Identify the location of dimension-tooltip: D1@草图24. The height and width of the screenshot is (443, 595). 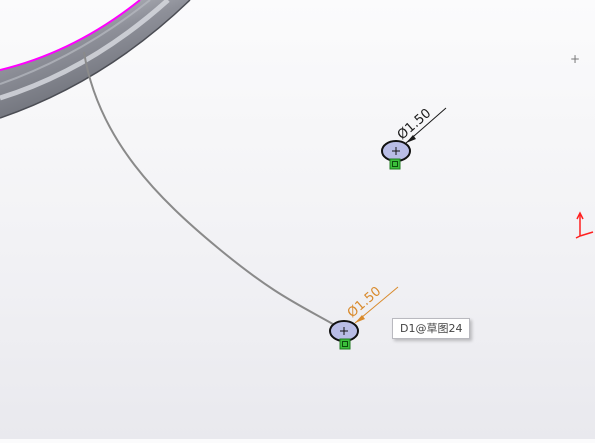
(431, 328).